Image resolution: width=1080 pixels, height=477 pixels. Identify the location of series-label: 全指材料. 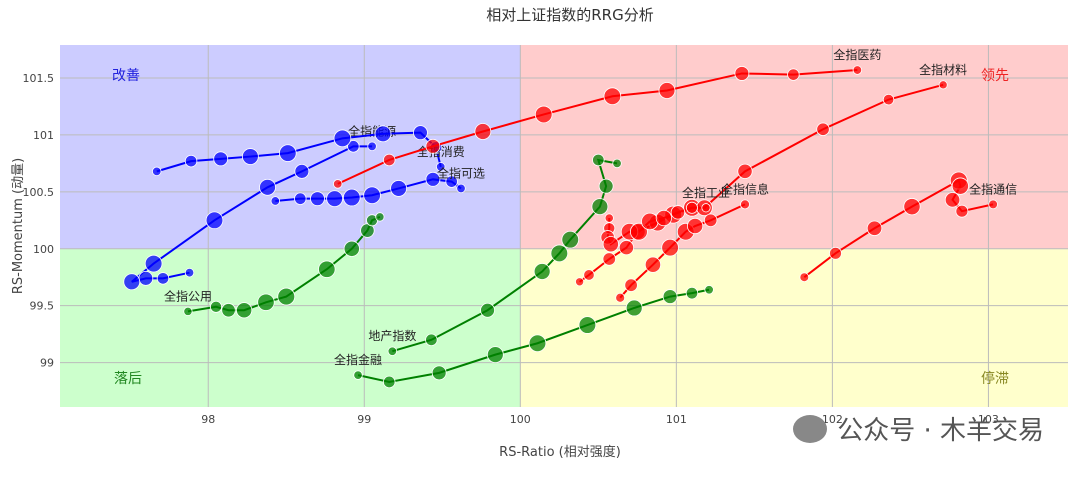
(943, 69).